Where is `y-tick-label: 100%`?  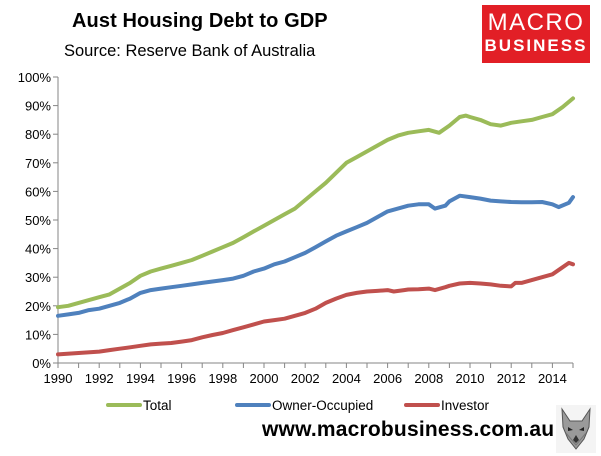 y-tick-label: 100% is located at coordinates (35, 77).